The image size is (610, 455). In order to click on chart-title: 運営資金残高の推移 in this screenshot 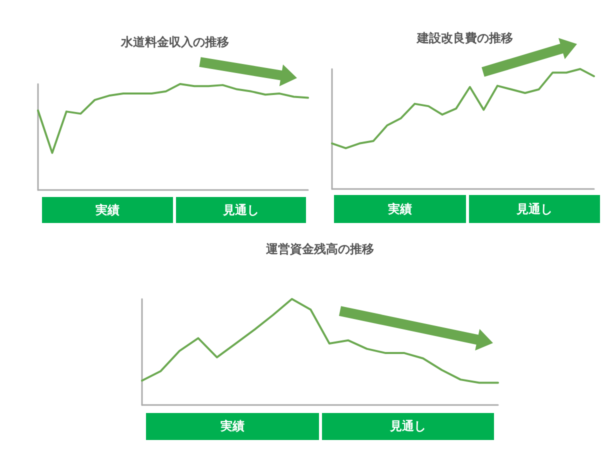, I will do `click(320, 249)`.